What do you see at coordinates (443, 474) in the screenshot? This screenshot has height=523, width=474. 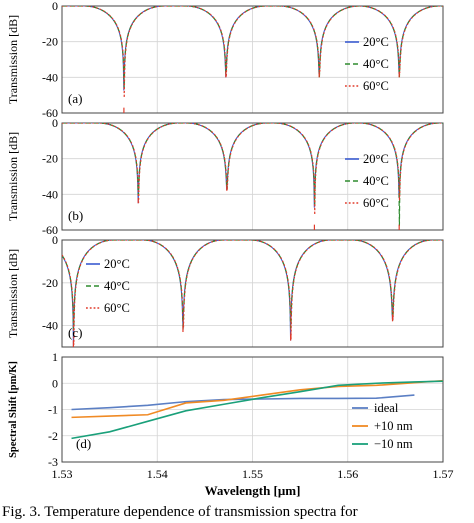 I see `x-tick-label: 1.57` at bounding box center [443, 474].